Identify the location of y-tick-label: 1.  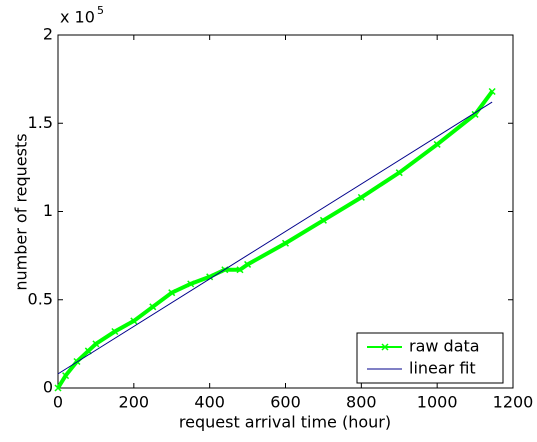
(48, 210).